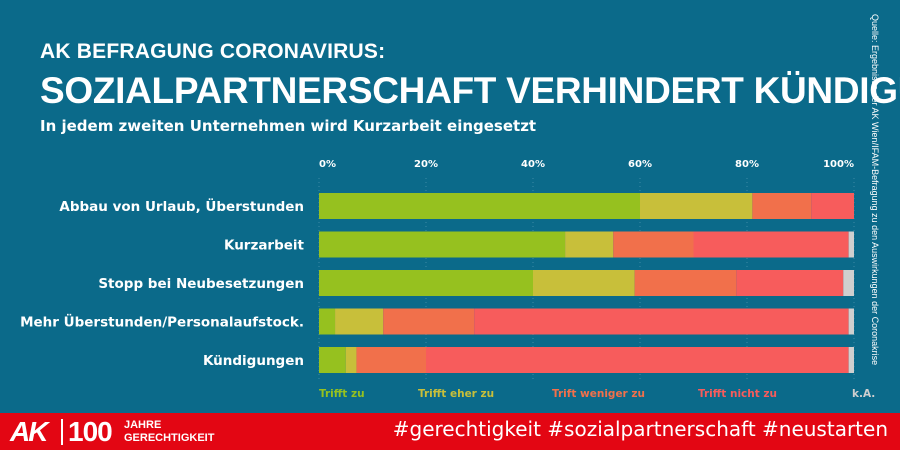  I want to click on x-tick-label: 80%, so click(747, 164).